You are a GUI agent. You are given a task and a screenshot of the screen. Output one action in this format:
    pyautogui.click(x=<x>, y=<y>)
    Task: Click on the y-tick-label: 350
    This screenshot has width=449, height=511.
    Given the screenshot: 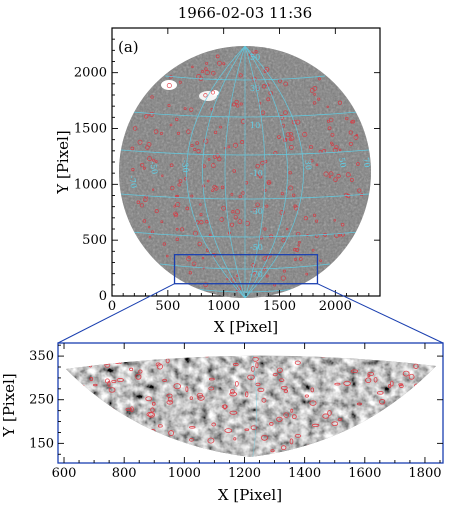 What is the action you would take?
    pyautogui.click(x=41, y=356)
    